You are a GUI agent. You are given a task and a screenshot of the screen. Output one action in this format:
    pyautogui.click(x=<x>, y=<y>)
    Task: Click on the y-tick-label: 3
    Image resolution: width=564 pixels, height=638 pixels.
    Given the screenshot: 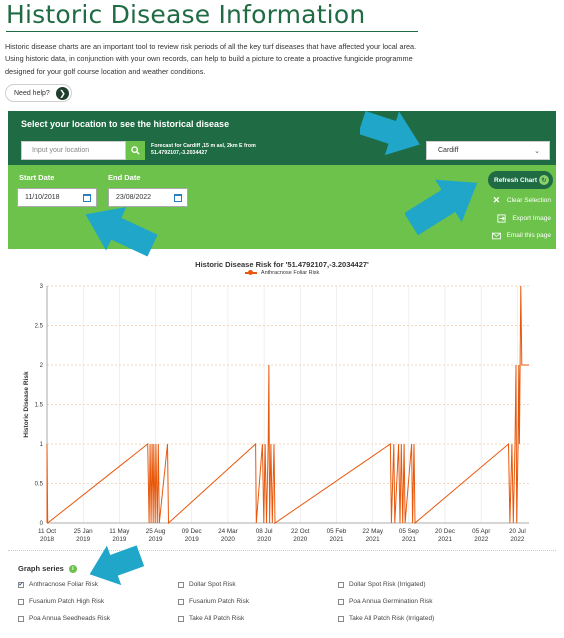 What is the action you would take?
    pyautogui.click(x=42, y=287)
    